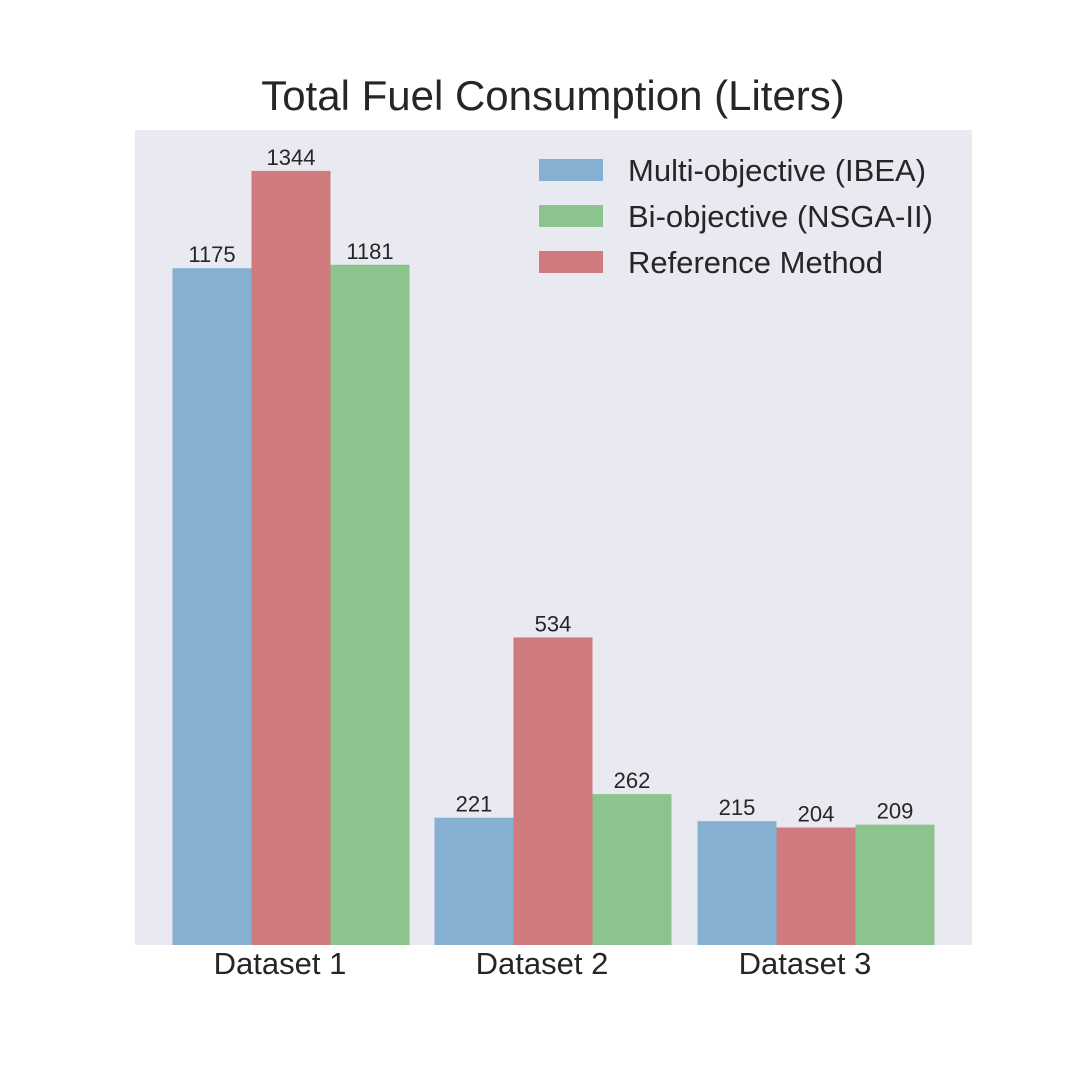 Image resolution: width=1080 pixels, height=1080 pixels. What do you see at coordinates (474, 804) in the screenshot?
I see `bar-value-label: 221` at bounding box center [474, 804].